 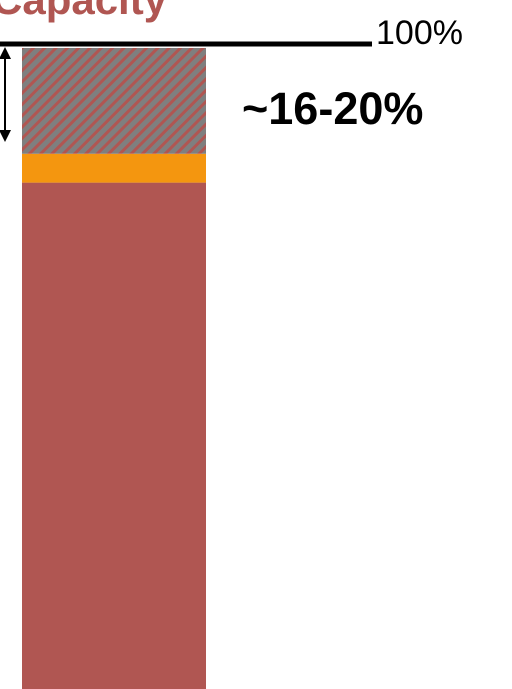 What do you see at coordinates (419, 33) in the screenshot?
I see `reference-line-label: 100%` at bounding box center [419, 33].